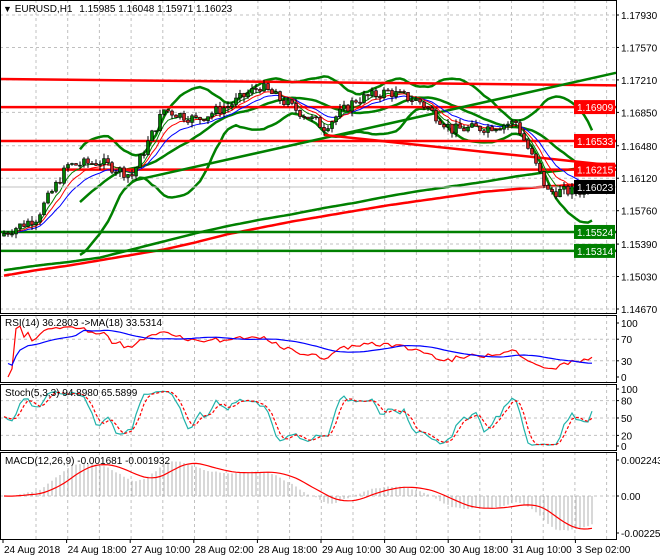 The height and width of the screenshot is (560, 660). What do you see at coordinates (639, 48) in the screenshot?
I see `price-tick-label: 1.17570` at bounding box center [639, 48].